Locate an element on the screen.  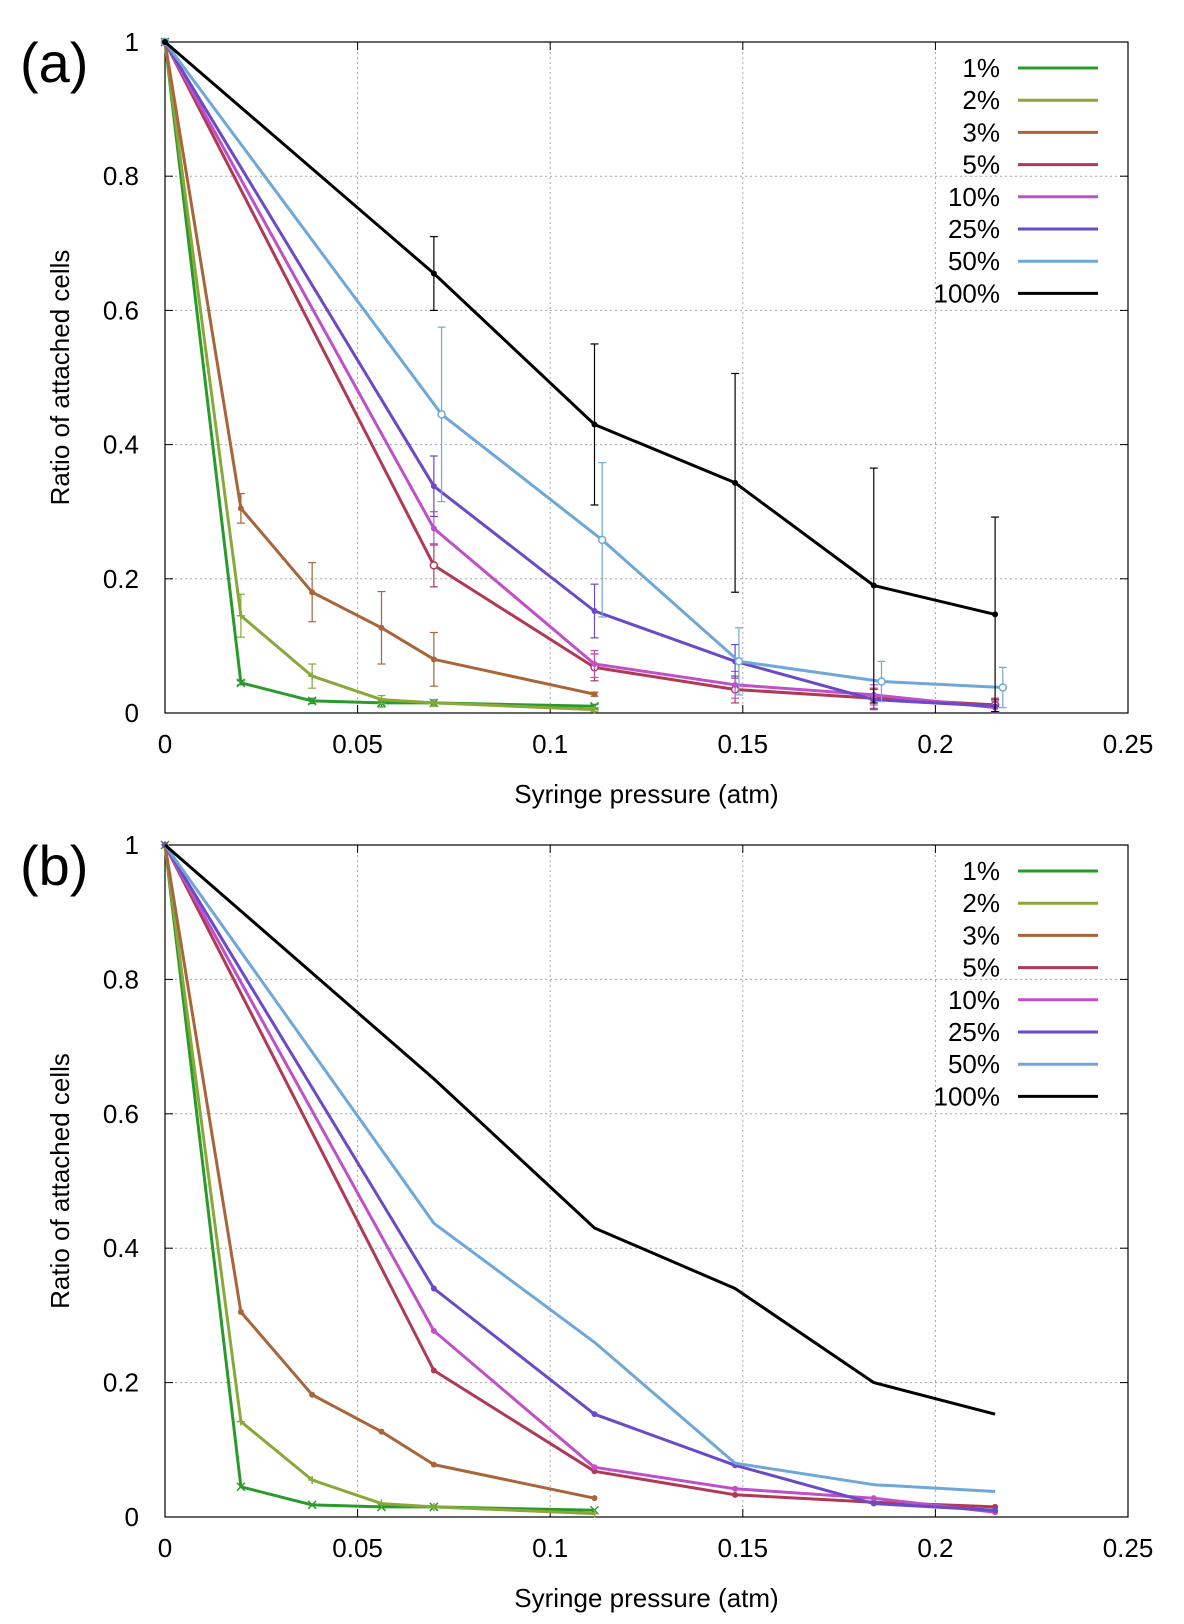
legend-label: 2% is located at coordinates (981, 903).